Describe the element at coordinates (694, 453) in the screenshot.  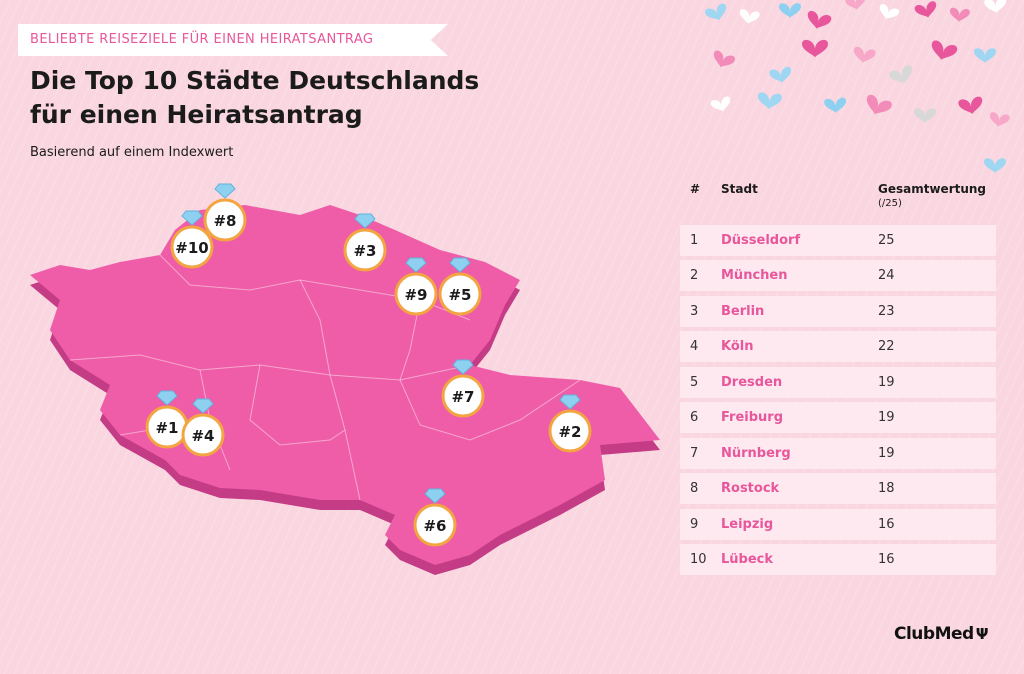
I see `row-rank: 7` at that location.